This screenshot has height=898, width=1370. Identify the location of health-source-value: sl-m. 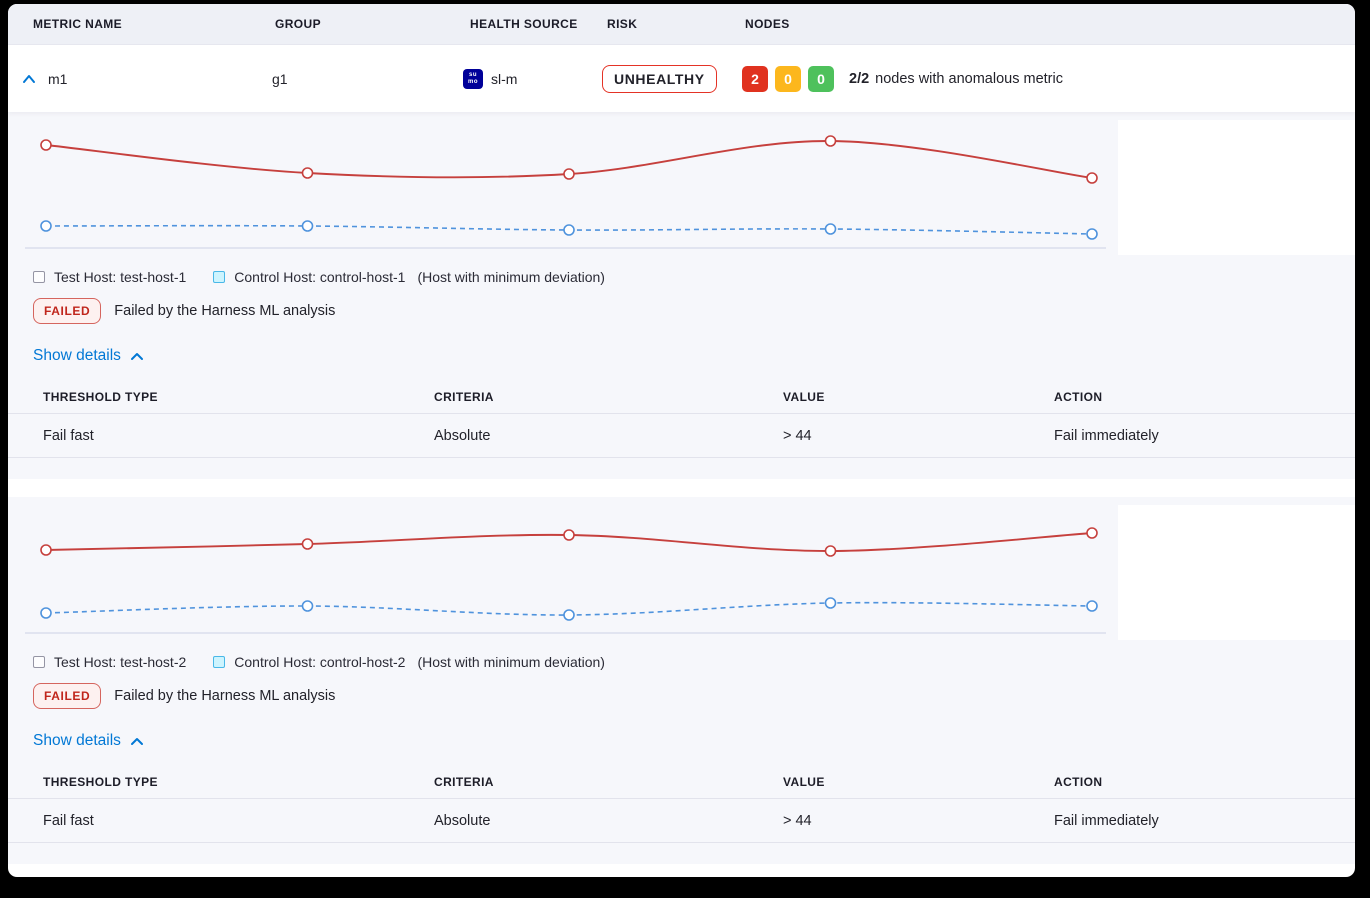
(504, 78).